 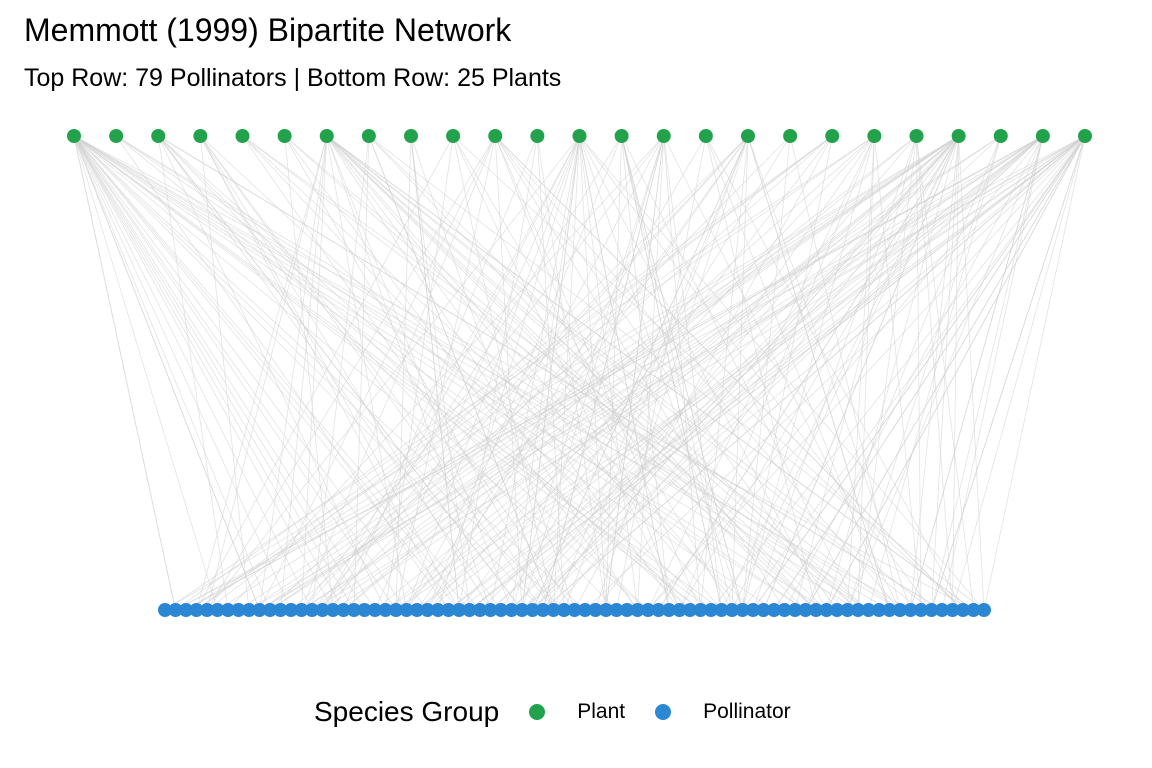 I want to click on legend-title: Species Group, so click(x=407, y=711).